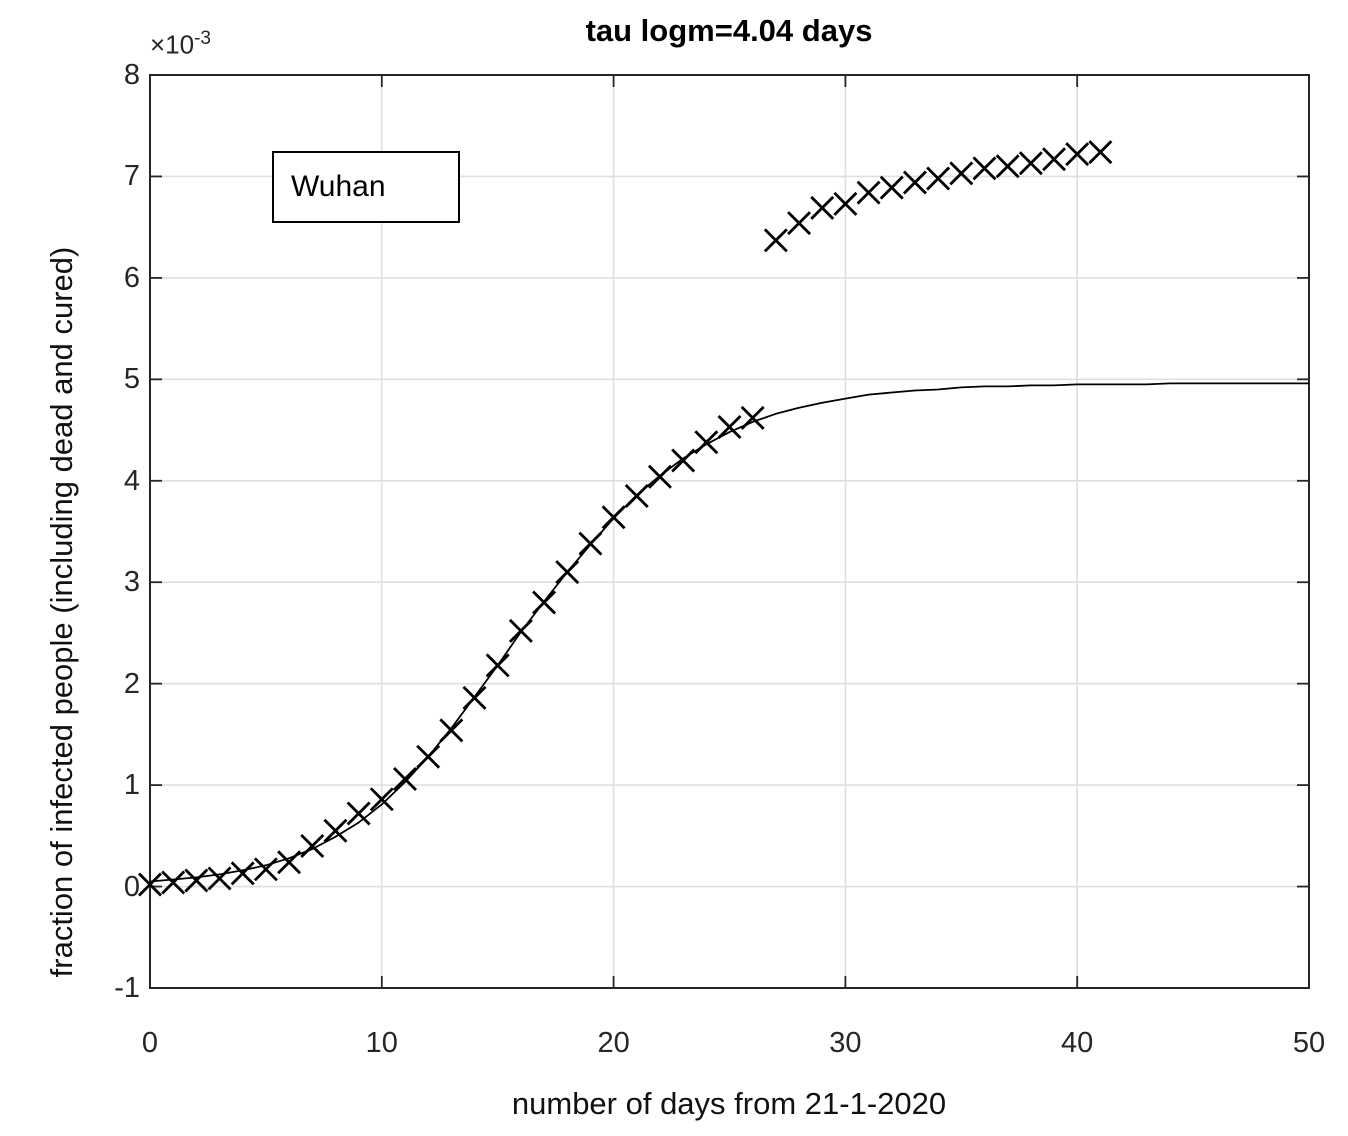  I want to click on legend-box: Wuhan, so click(366, 187).